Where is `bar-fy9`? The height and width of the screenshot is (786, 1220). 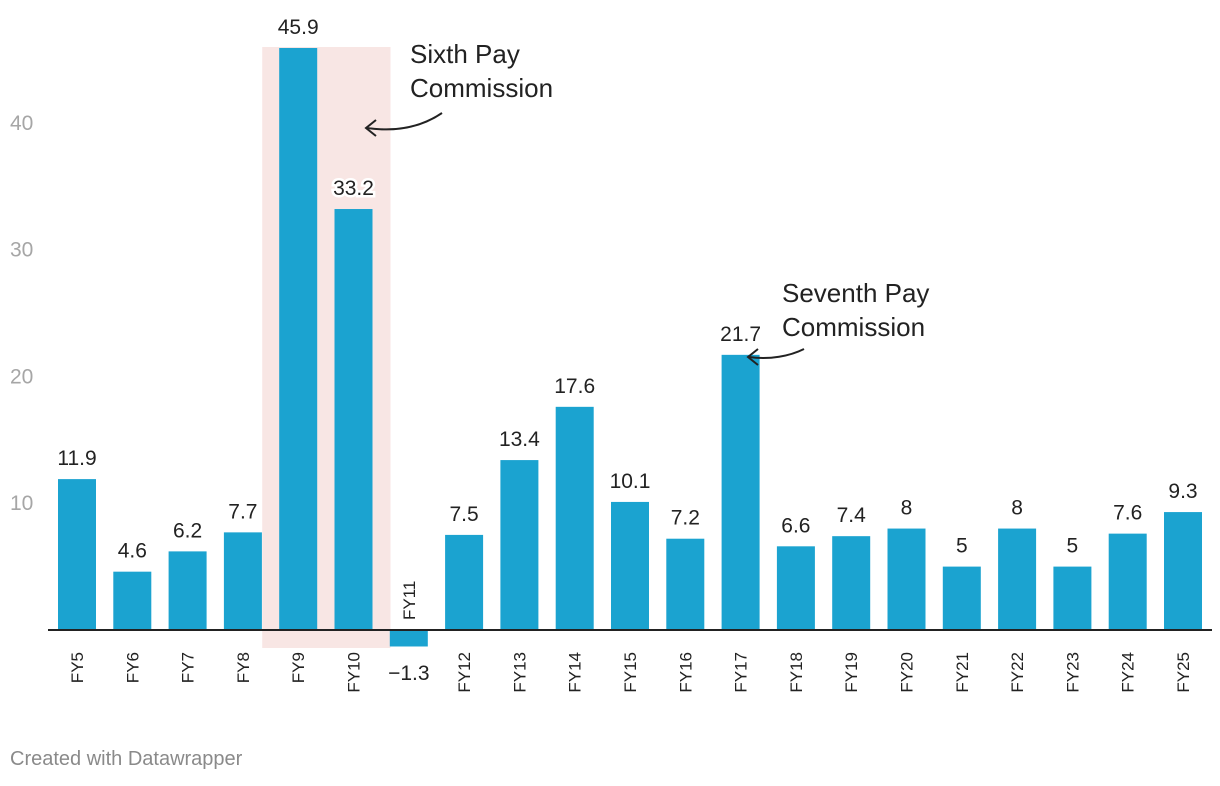 bar-fy9 is located at coordinates (298, 339).